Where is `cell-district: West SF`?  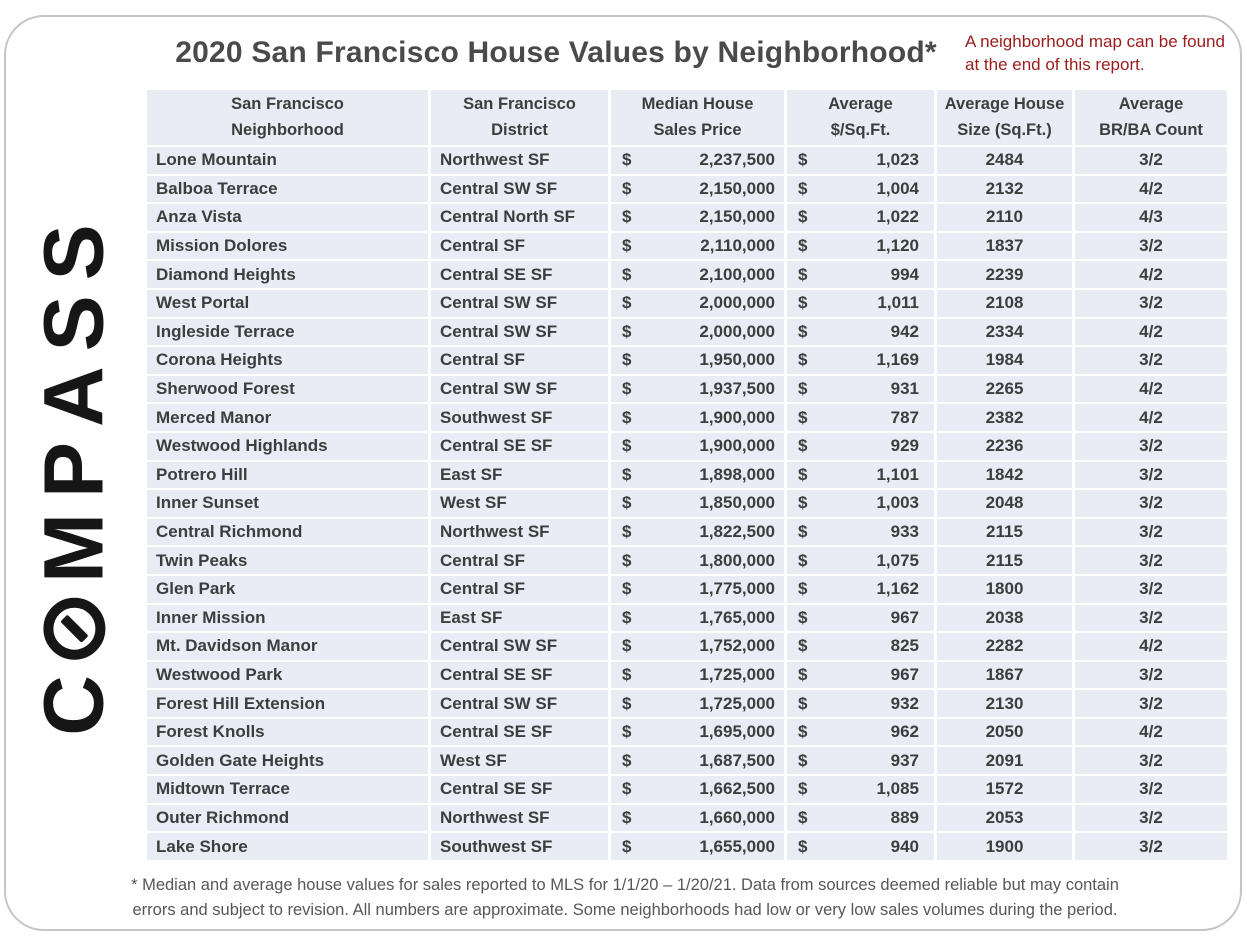 cell-district: West SF is located at coordinates (519, 503).